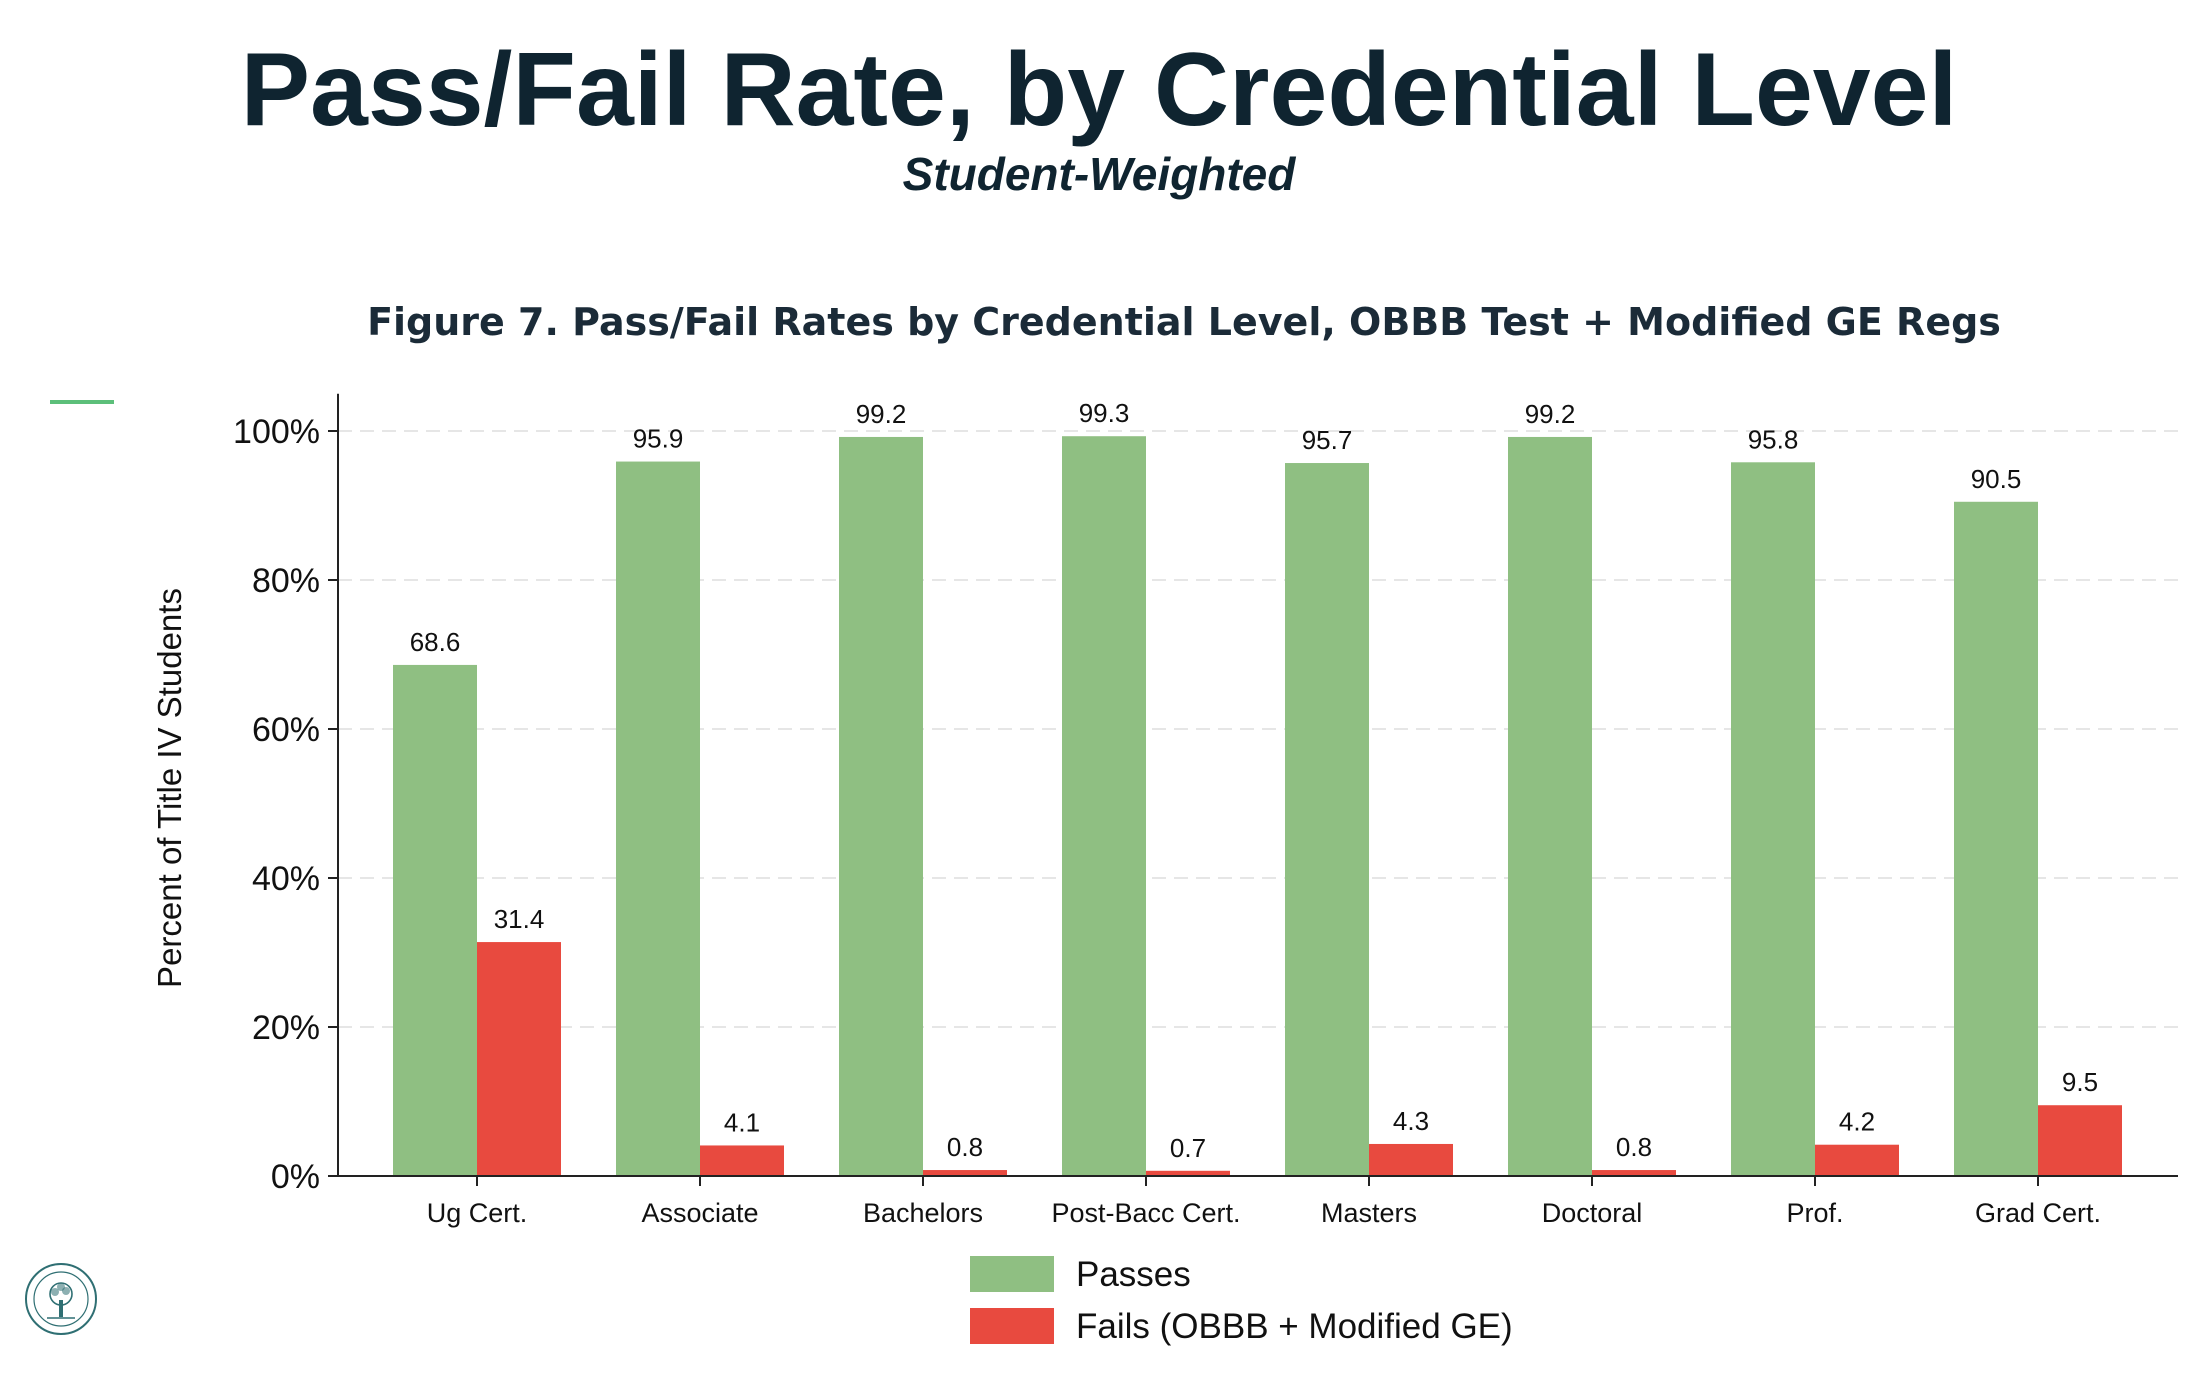 The height and width of the screenshot is (1385, 2198). Describe the element at coordinates (286, 730) in the screenshot. I see `y-tick-label: 60%` at that location.